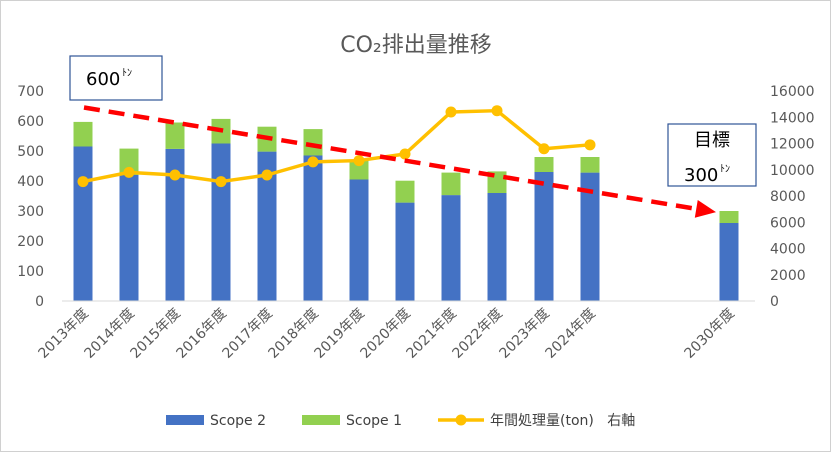 The image size is (833, 454). I want to click on start-callout-value: 600, so click(103, 79).